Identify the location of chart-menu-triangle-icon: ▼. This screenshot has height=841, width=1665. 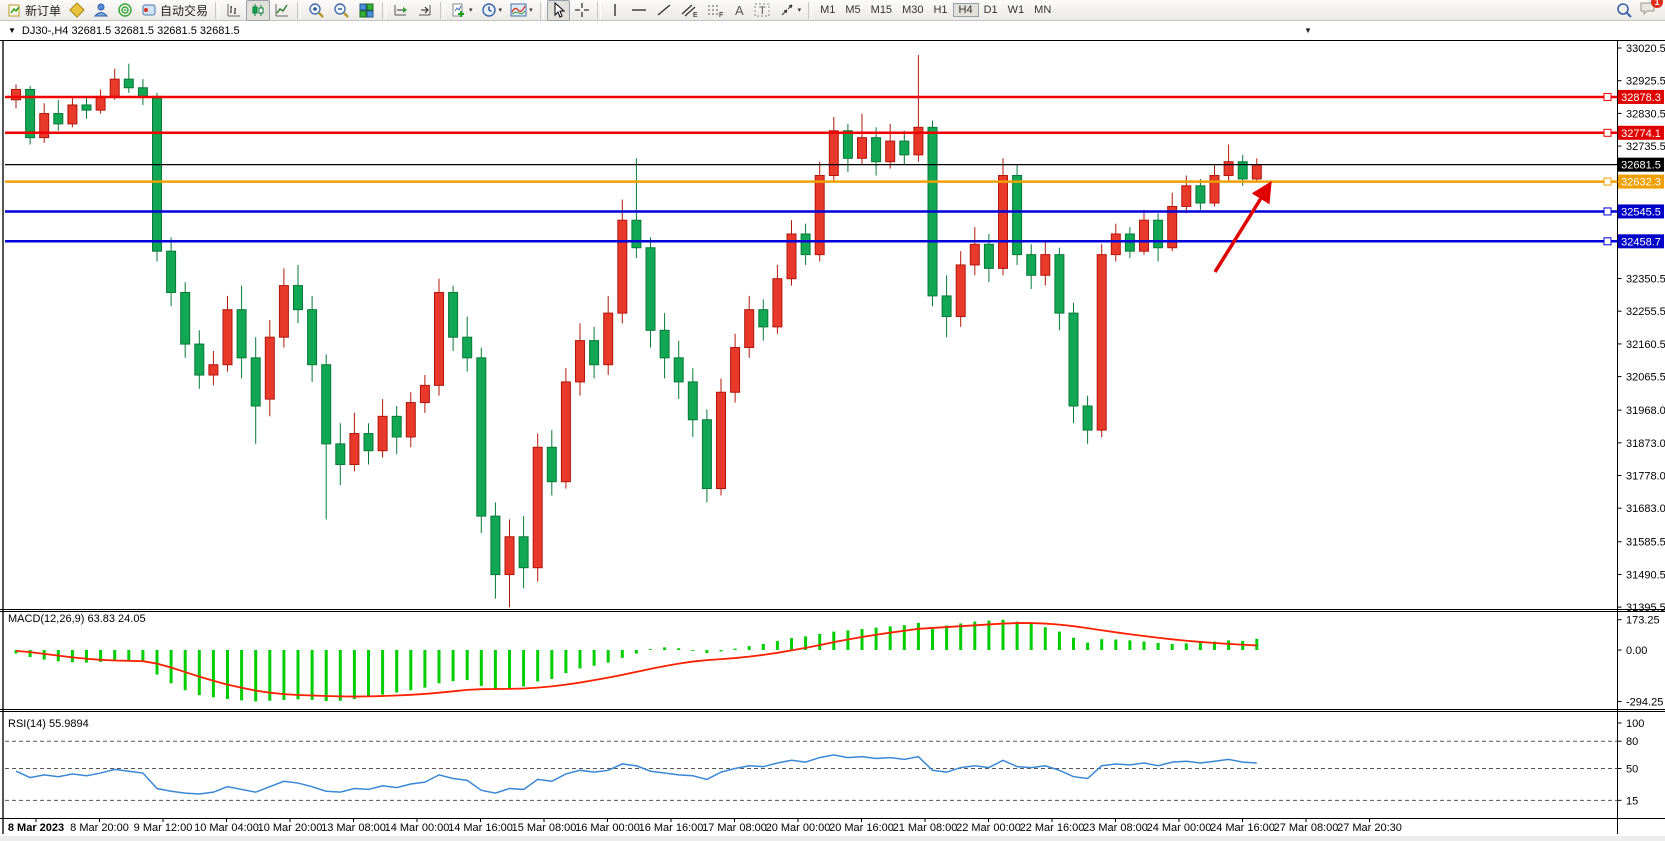
(12, 30).